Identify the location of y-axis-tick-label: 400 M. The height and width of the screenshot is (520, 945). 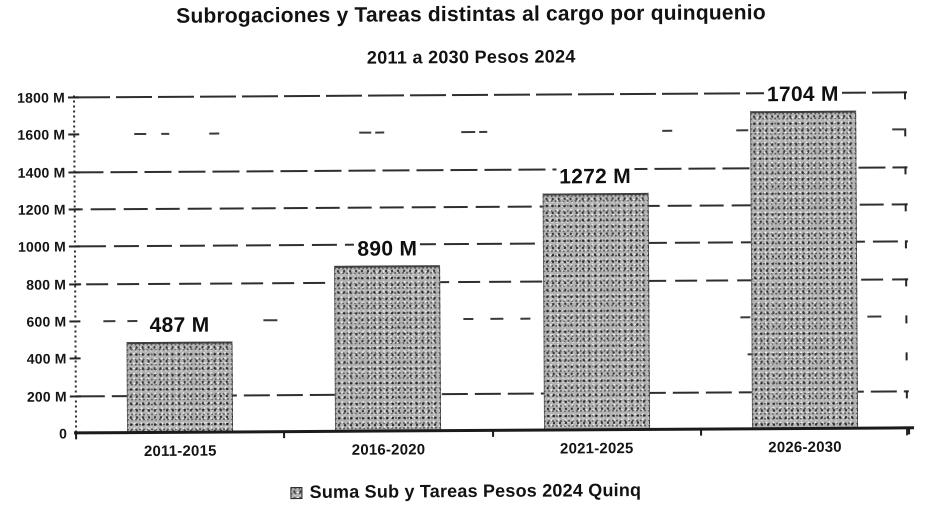
(46, 359).